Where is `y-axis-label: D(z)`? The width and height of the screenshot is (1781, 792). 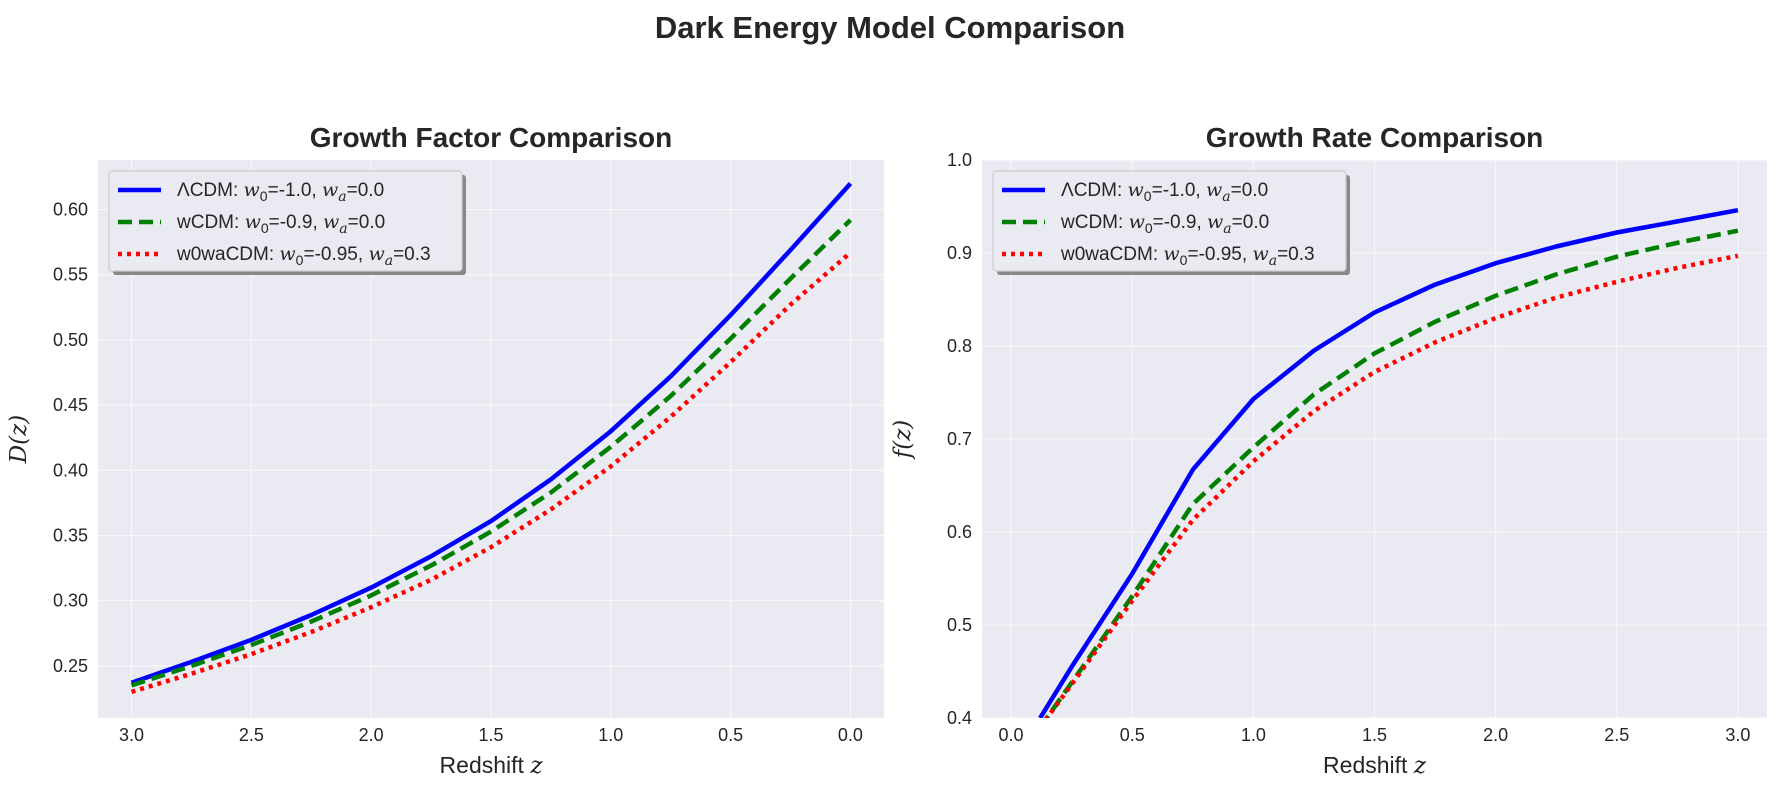 y-axis-label: D(z) is located at coordinates (19, 440).